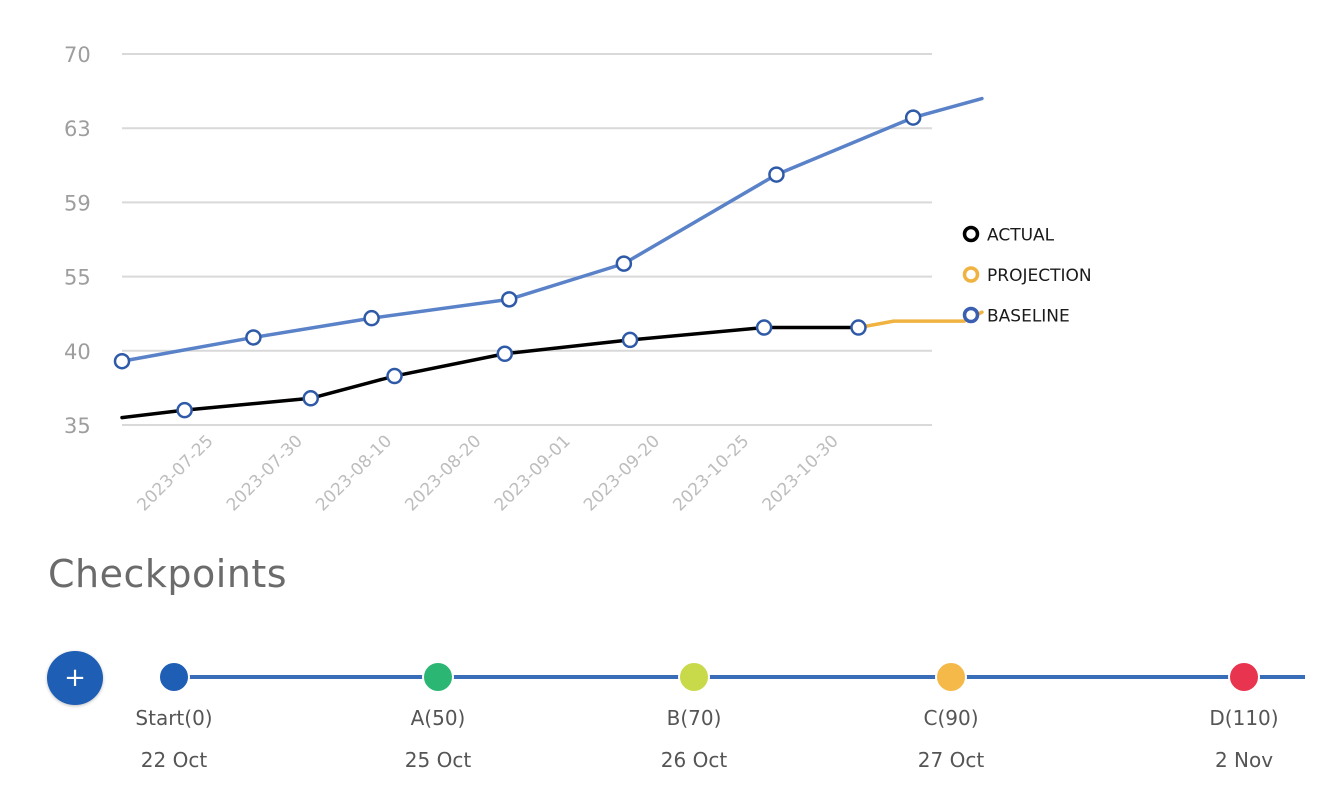 The height and width of the screenshot is (796, 1321). I want to click on x-tick-label: 2023-08-20, so click(443, 473).